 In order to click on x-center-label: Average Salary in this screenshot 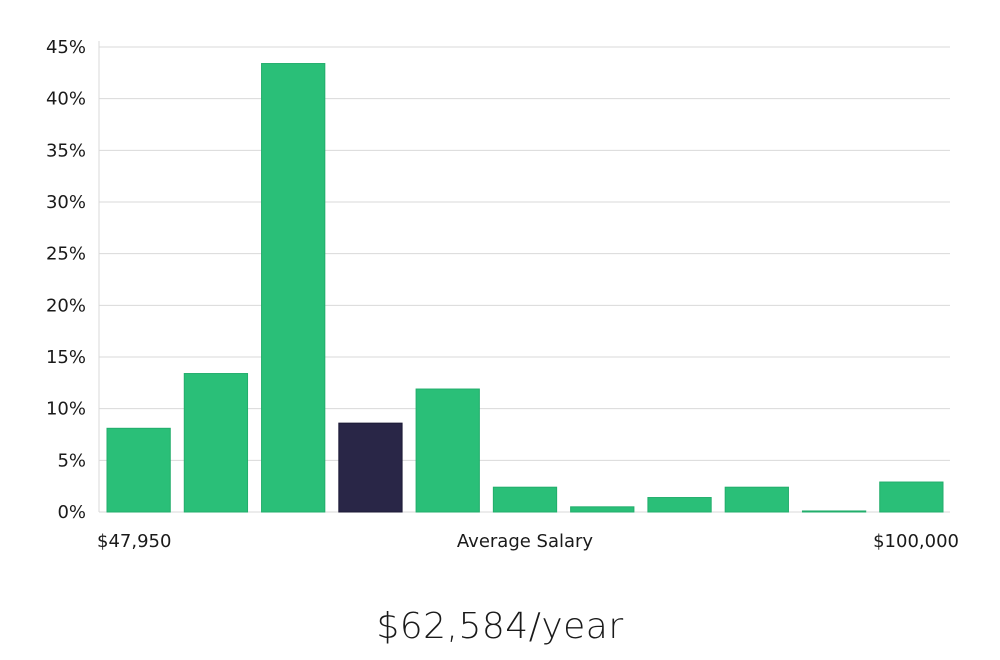, I will do `click(525, 541)`.